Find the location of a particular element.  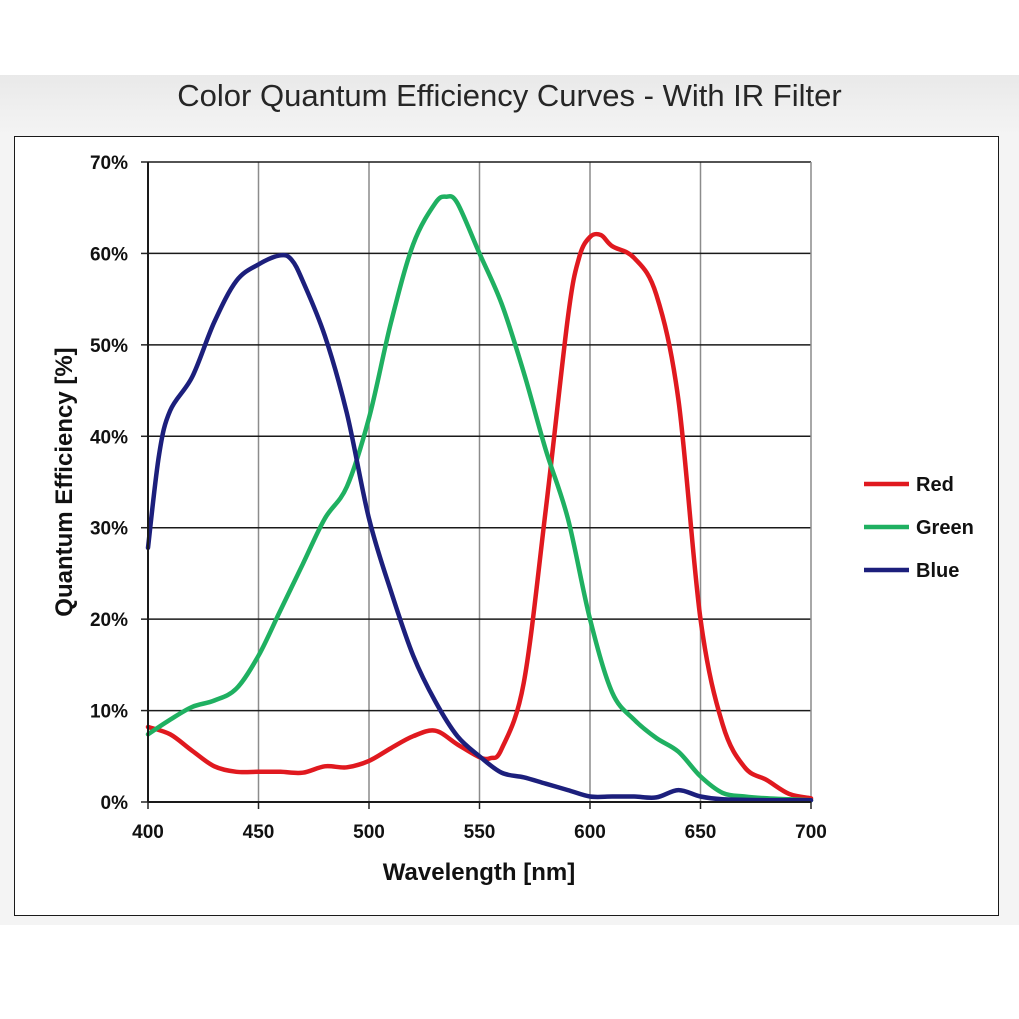

x-tick-label-450: 450 is located at coordinates (259, 832).